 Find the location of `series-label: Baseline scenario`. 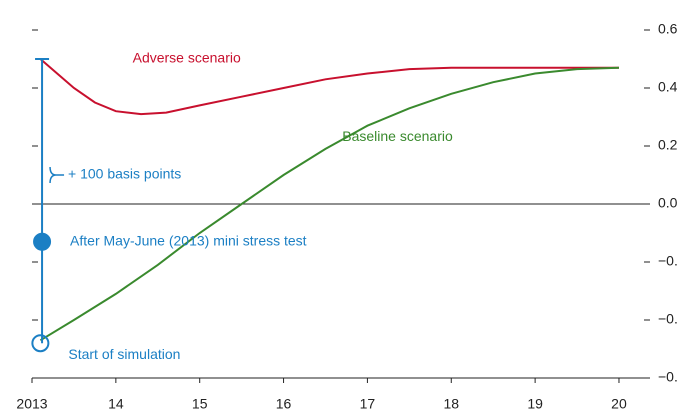

series-label: Baseline scenario is located at coordinates (397, 136).